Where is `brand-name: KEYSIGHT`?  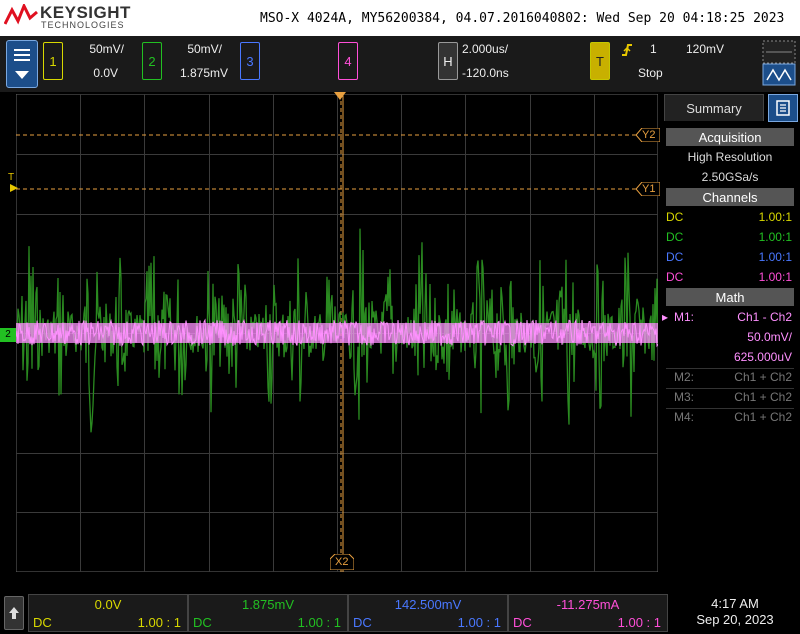
brand-name: KEYSIGHT is located at coordinates (85, 12).